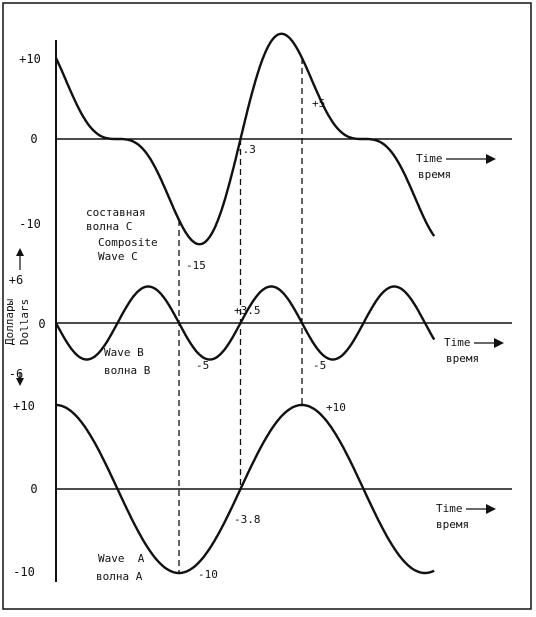 The height and width of the screenshot is (617, 536). What do you see at coordinates (9, 321) in the screenshot?
I see `y-label-ru: Доллары` at bounding box center [9, 321].